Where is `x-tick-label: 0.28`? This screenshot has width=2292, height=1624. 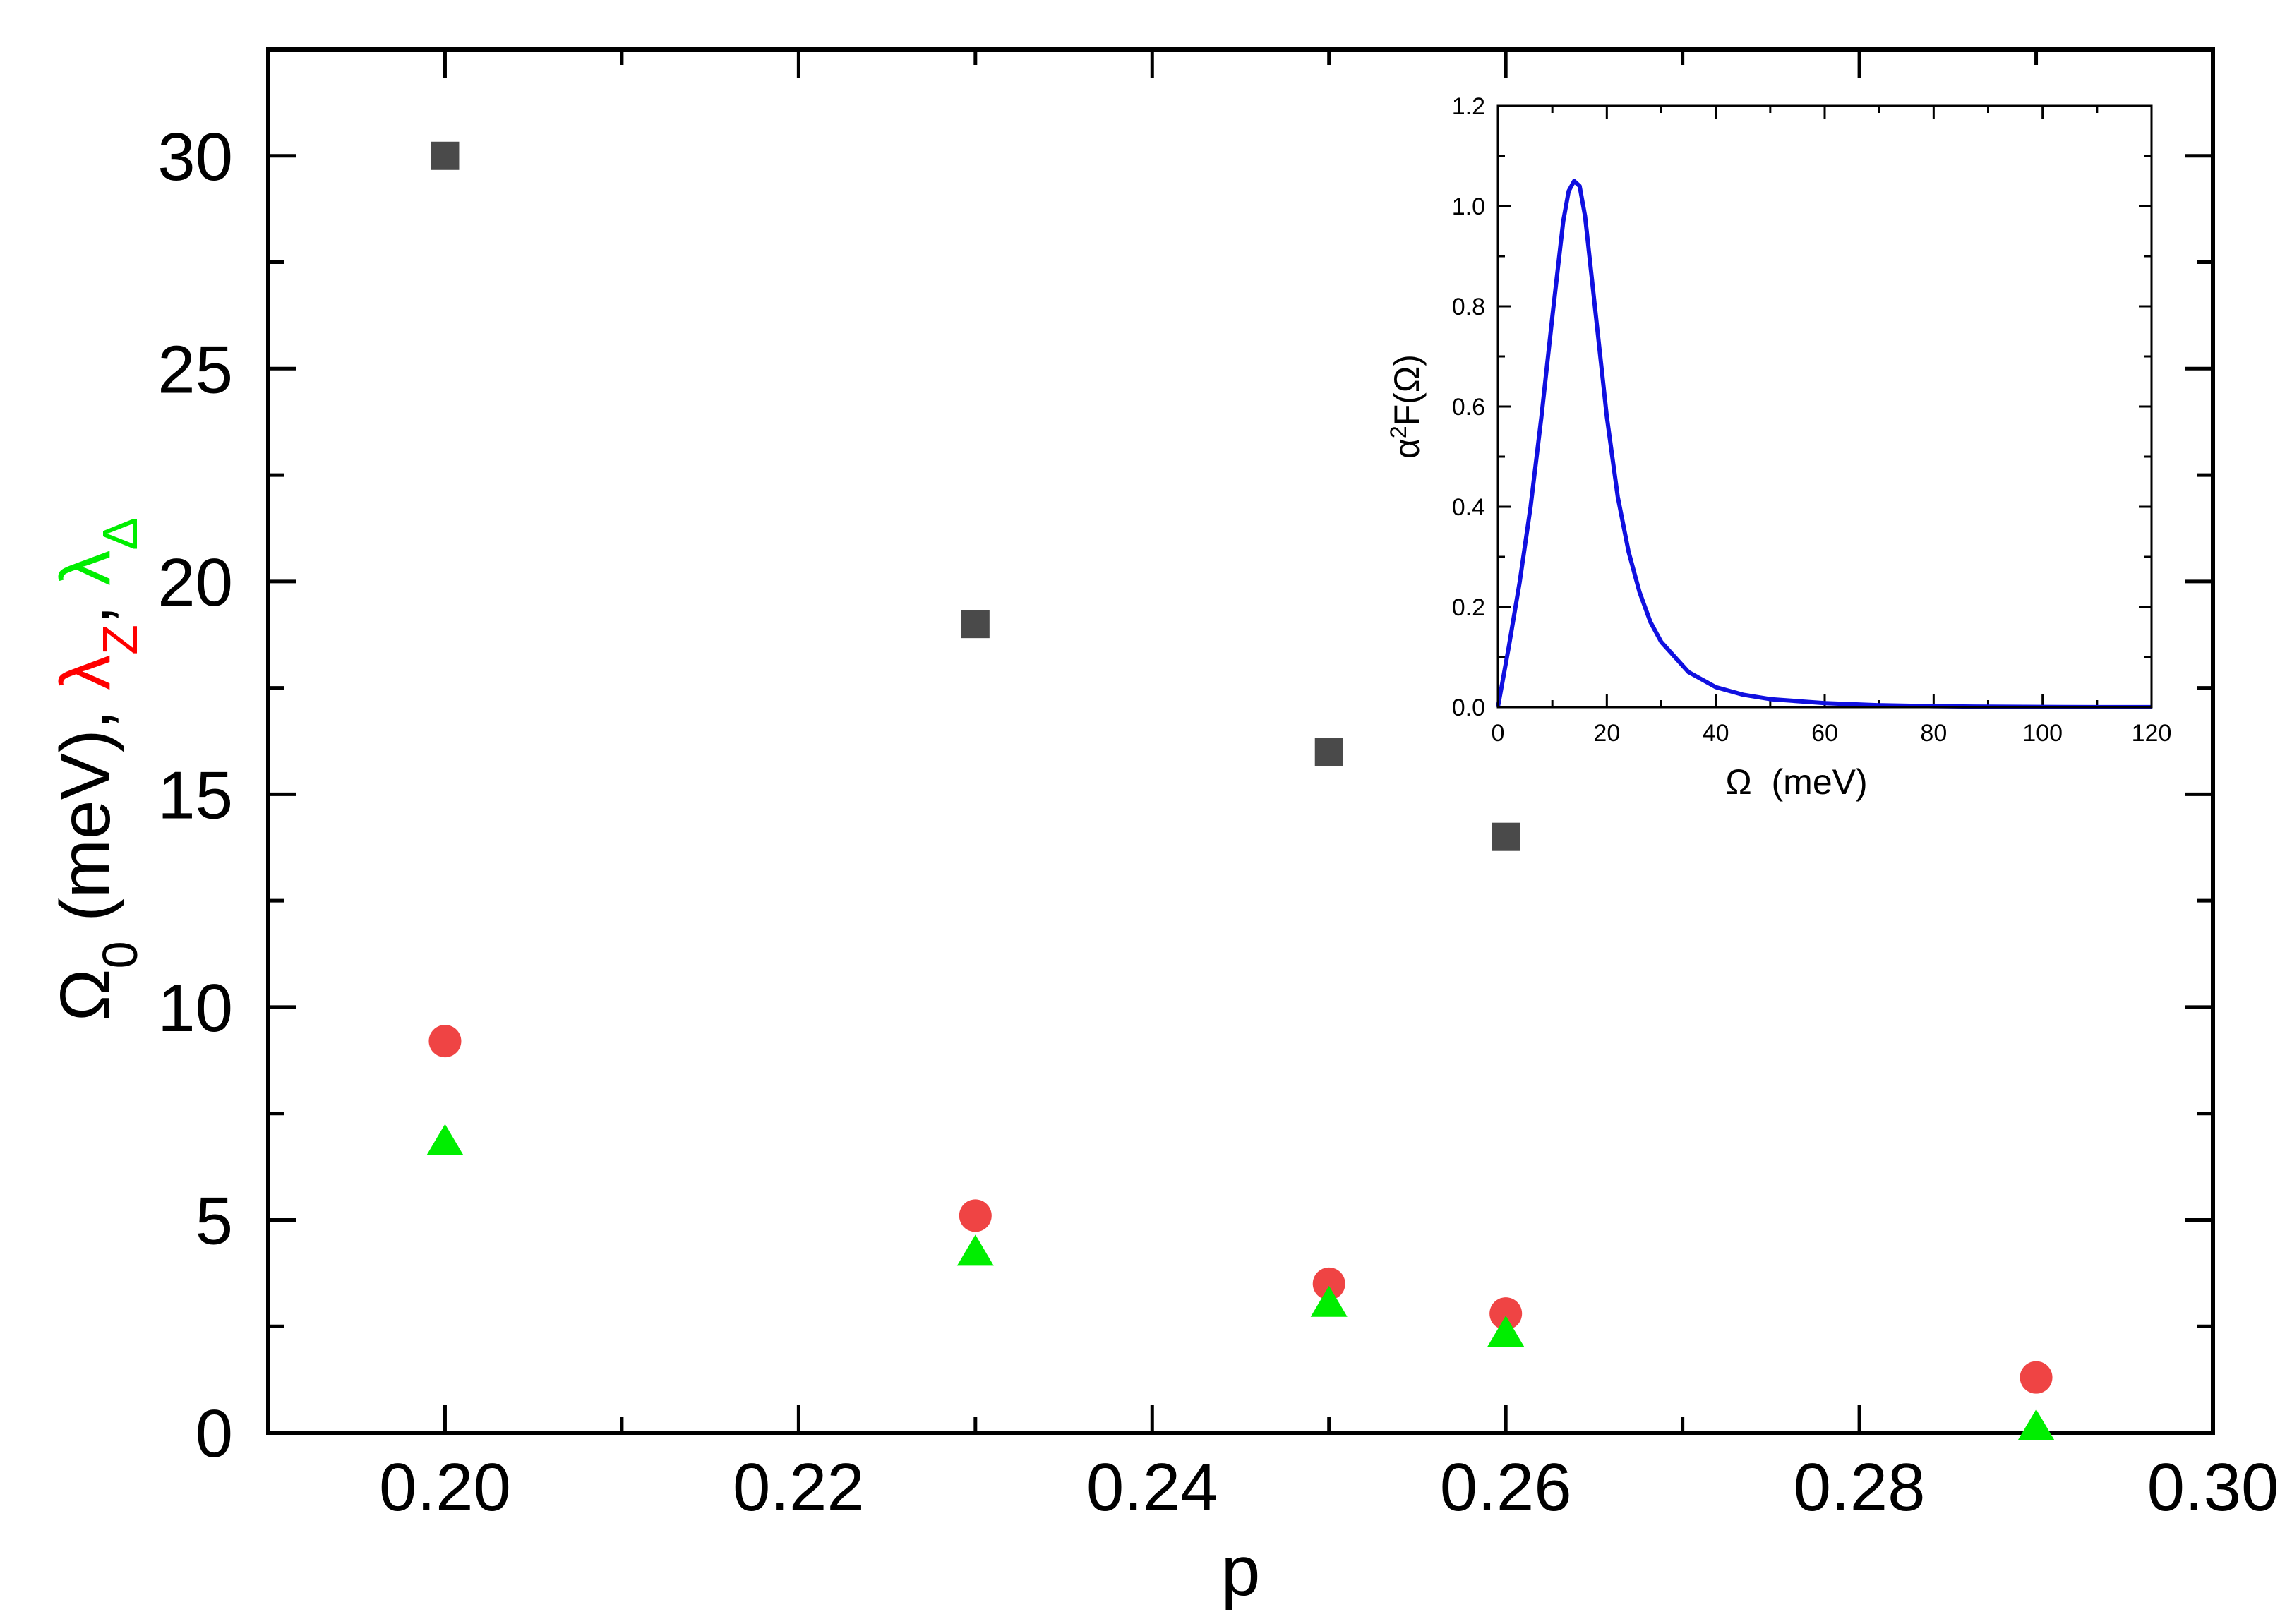
x-tick-label: 0.28 is located at coordinates (1860, 1487).